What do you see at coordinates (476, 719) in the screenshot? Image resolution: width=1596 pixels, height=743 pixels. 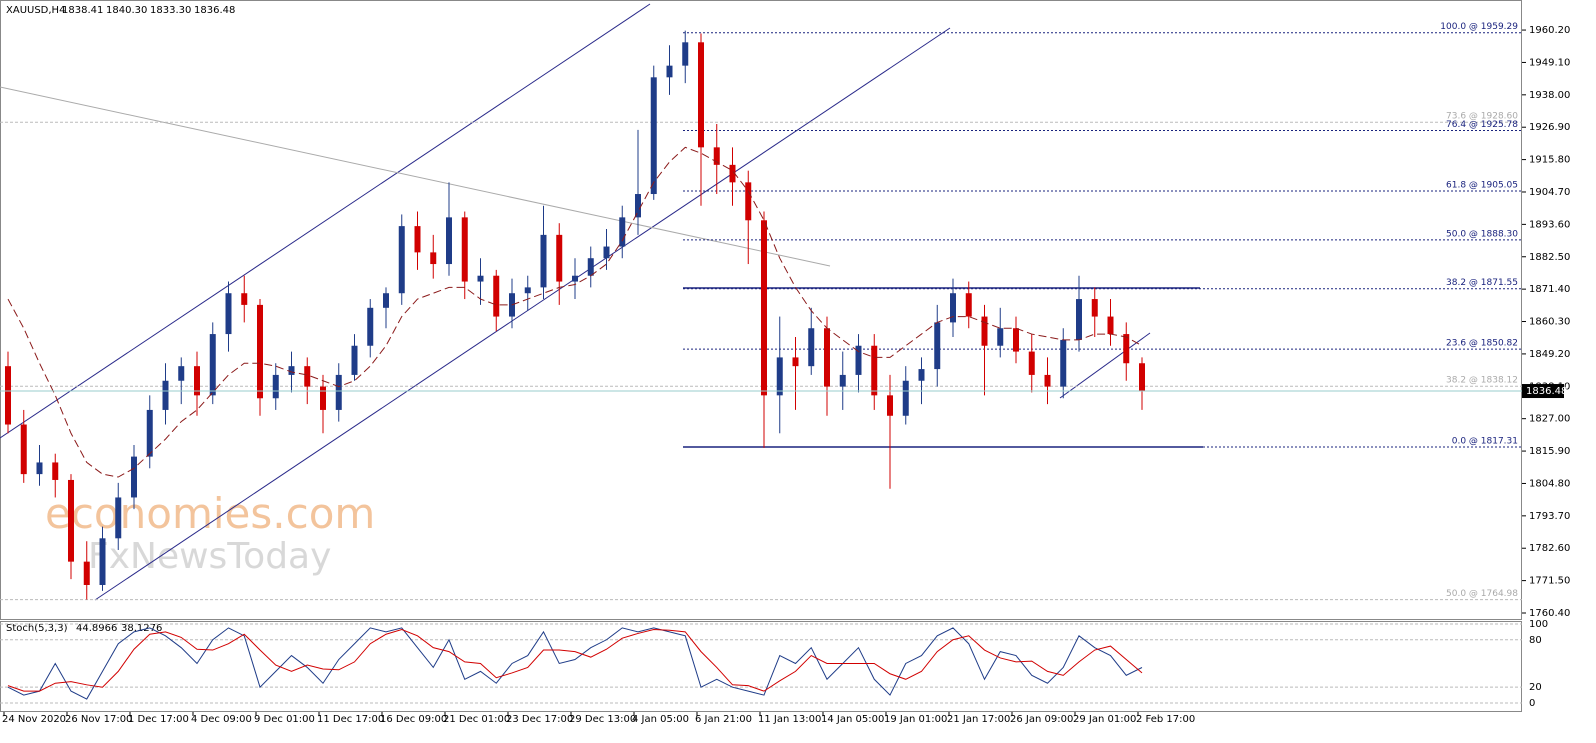 I see `x-tick-label: 21 Dec 01:00` at bounding box center [476, 719].